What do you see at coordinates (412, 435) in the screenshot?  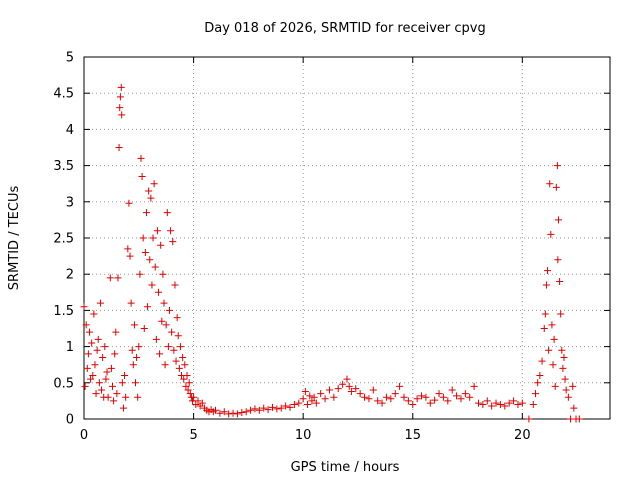 I see `x-tick-label: 15` at bounding box center [412, 435].